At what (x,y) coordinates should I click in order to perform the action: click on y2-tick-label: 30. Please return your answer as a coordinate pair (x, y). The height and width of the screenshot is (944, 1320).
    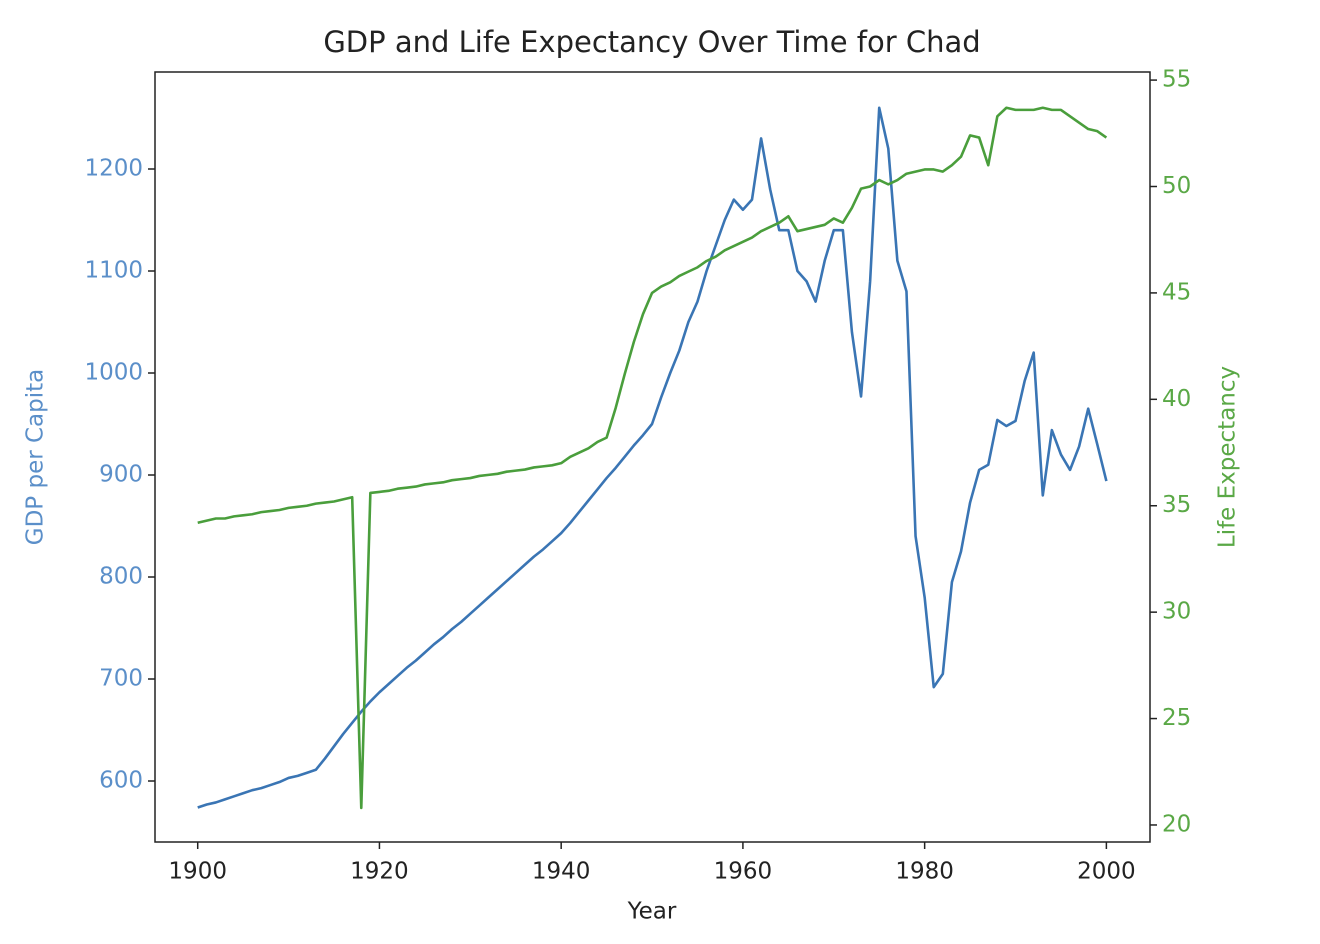
    Looking at the image, I should click on (1176, 612).